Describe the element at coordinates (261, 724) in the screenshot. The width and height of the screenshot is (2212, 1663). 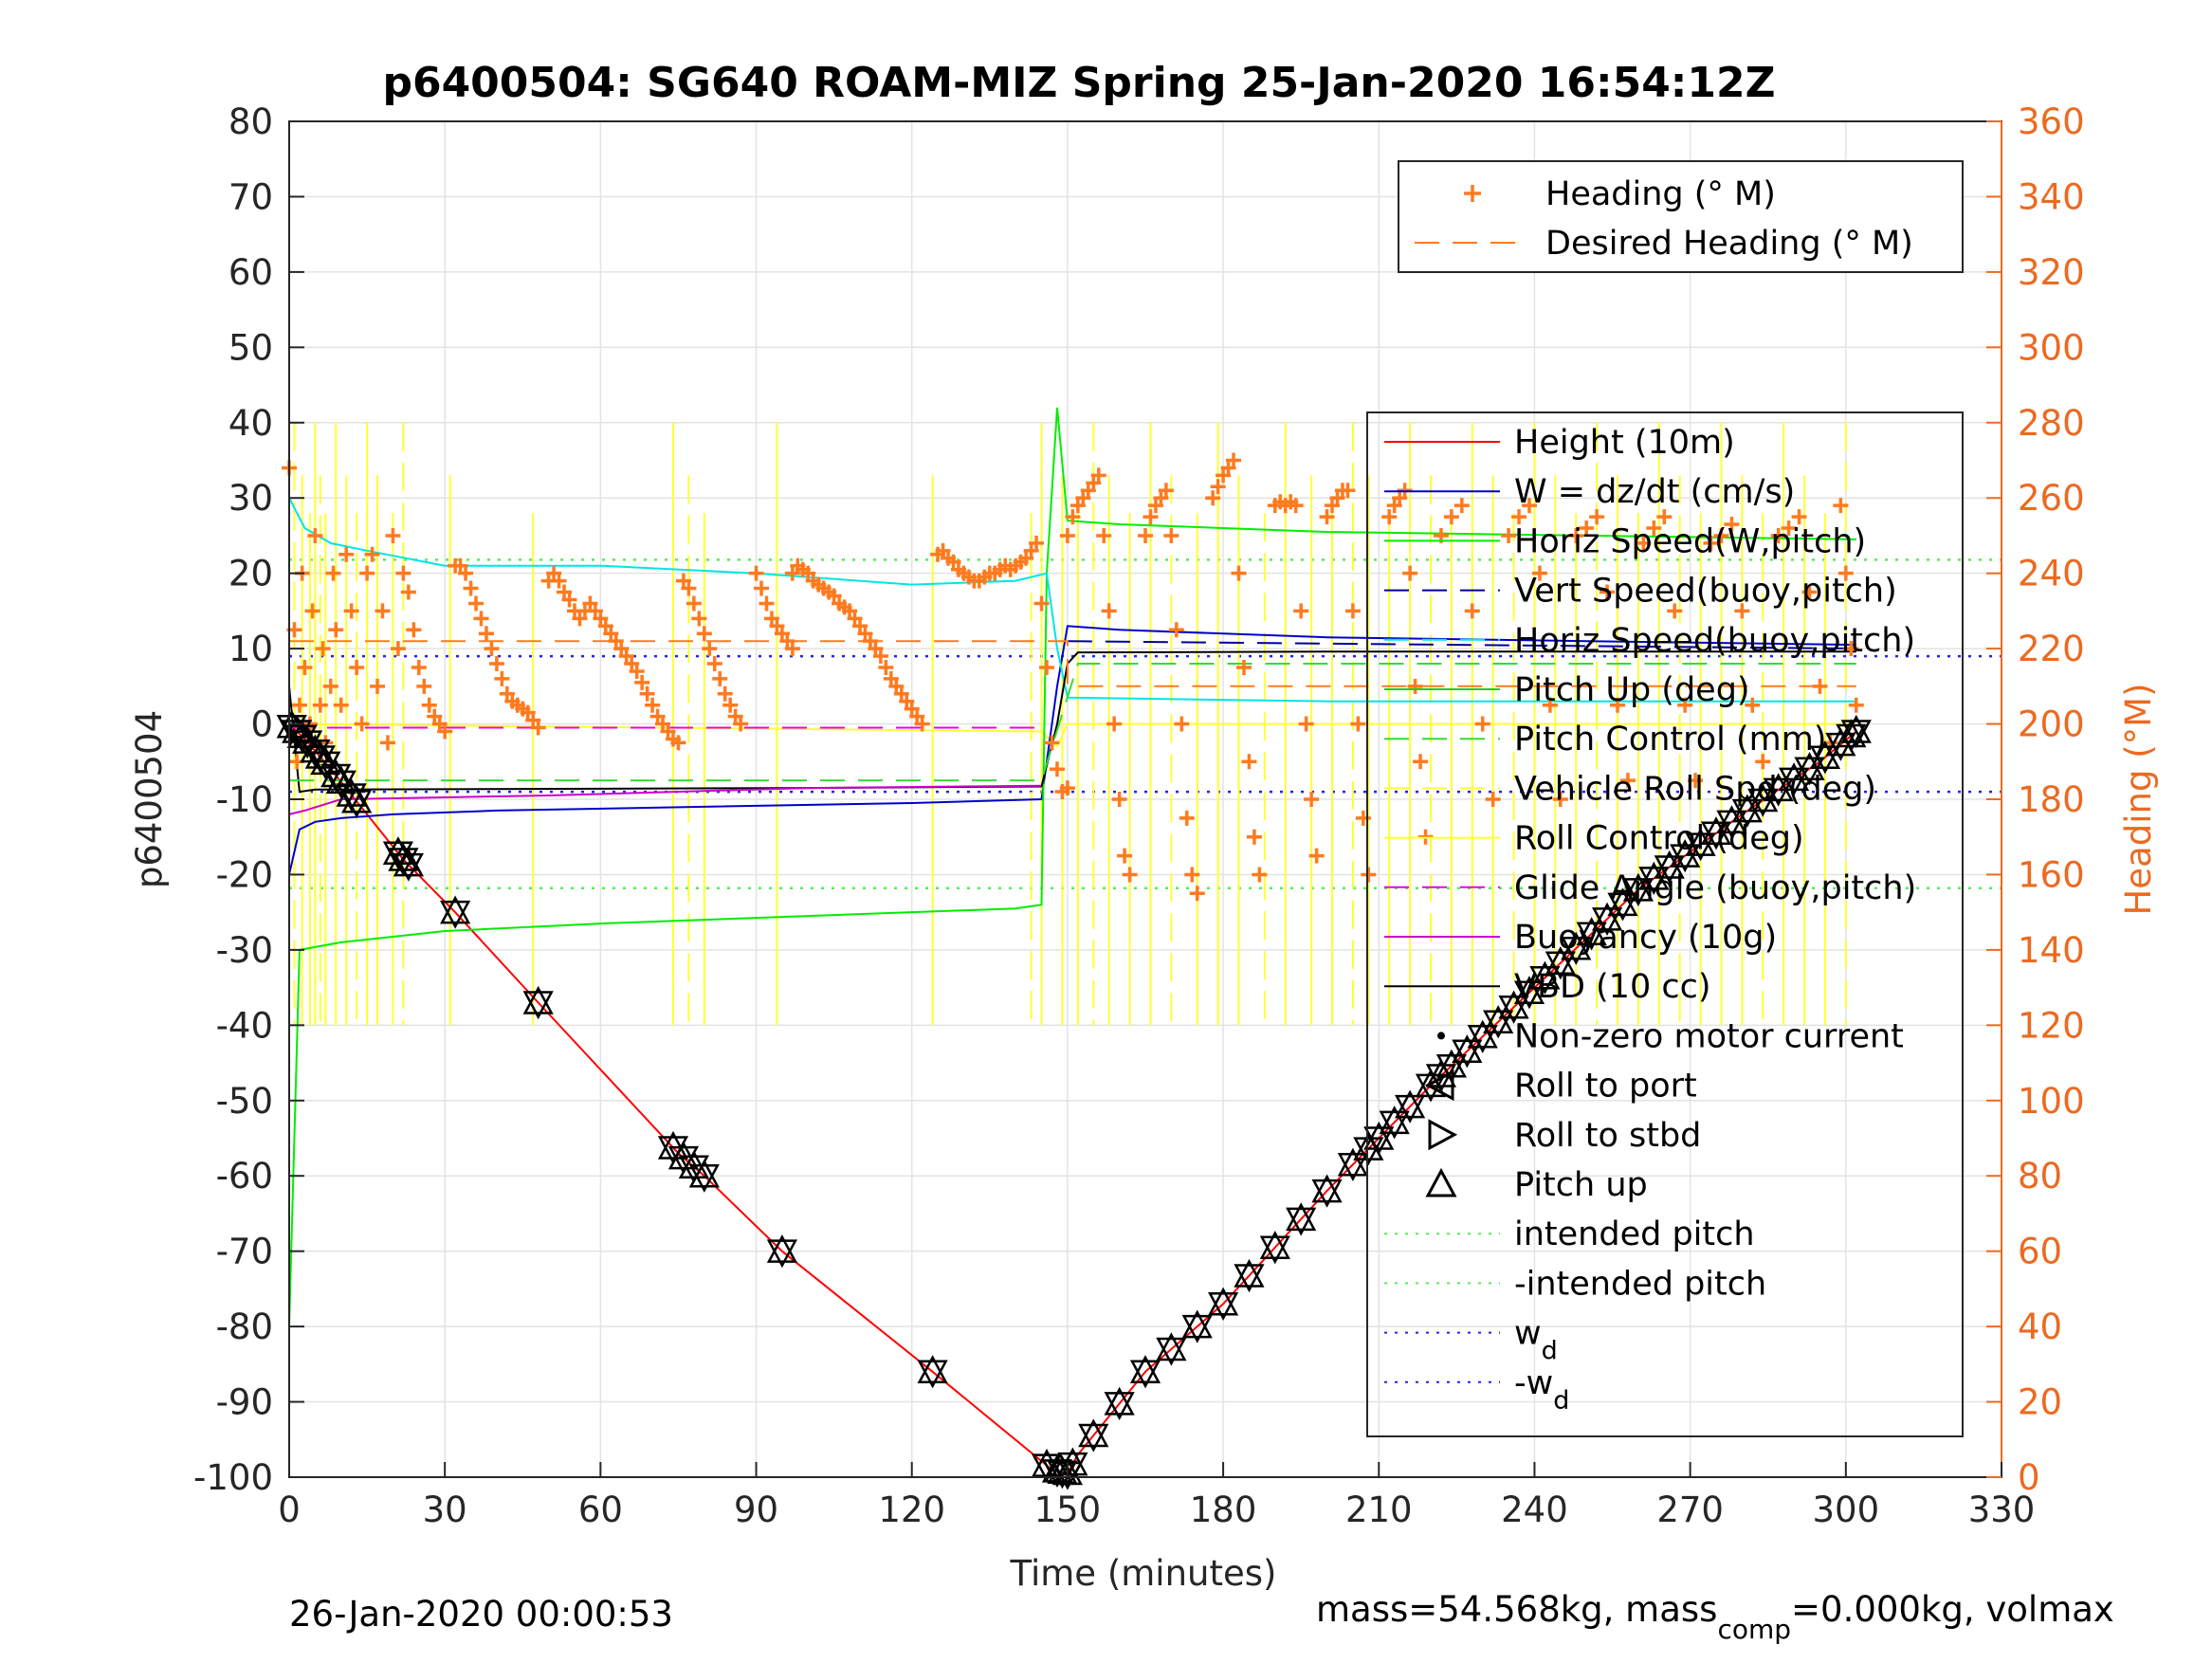
I see `y-tick-label: 0` at that location.